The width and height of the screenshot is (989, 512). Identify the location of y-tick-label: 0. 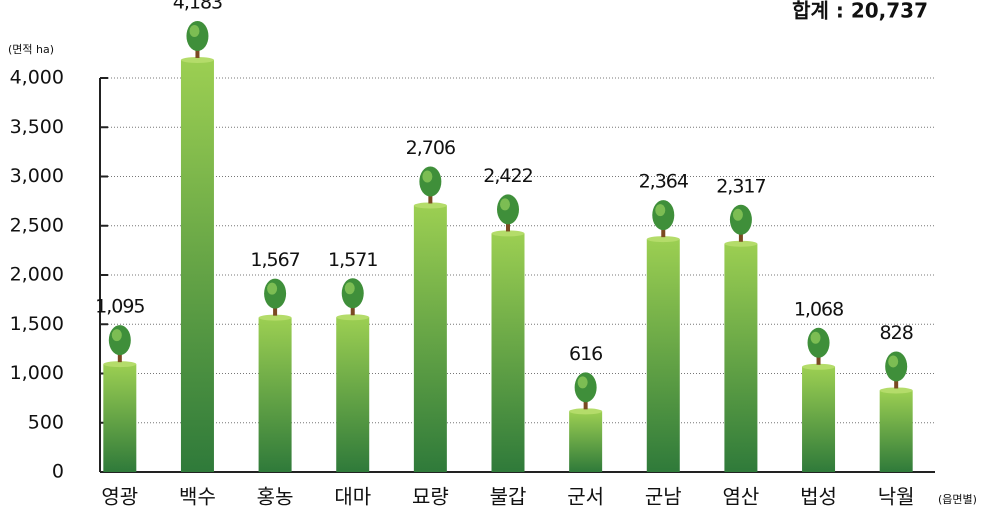
(58, 472).